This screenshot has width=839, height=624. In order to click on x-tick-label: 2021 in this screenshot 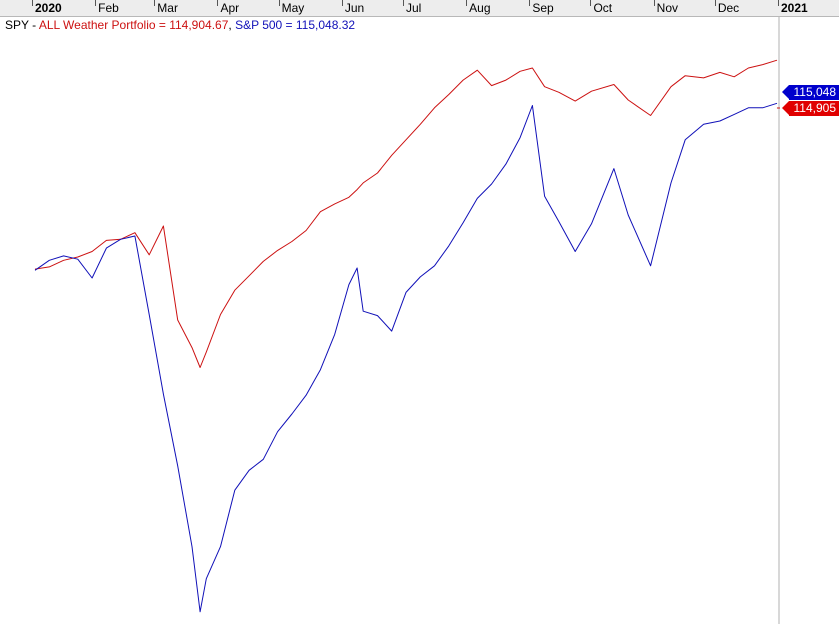, I will do `click(794, 8)`.